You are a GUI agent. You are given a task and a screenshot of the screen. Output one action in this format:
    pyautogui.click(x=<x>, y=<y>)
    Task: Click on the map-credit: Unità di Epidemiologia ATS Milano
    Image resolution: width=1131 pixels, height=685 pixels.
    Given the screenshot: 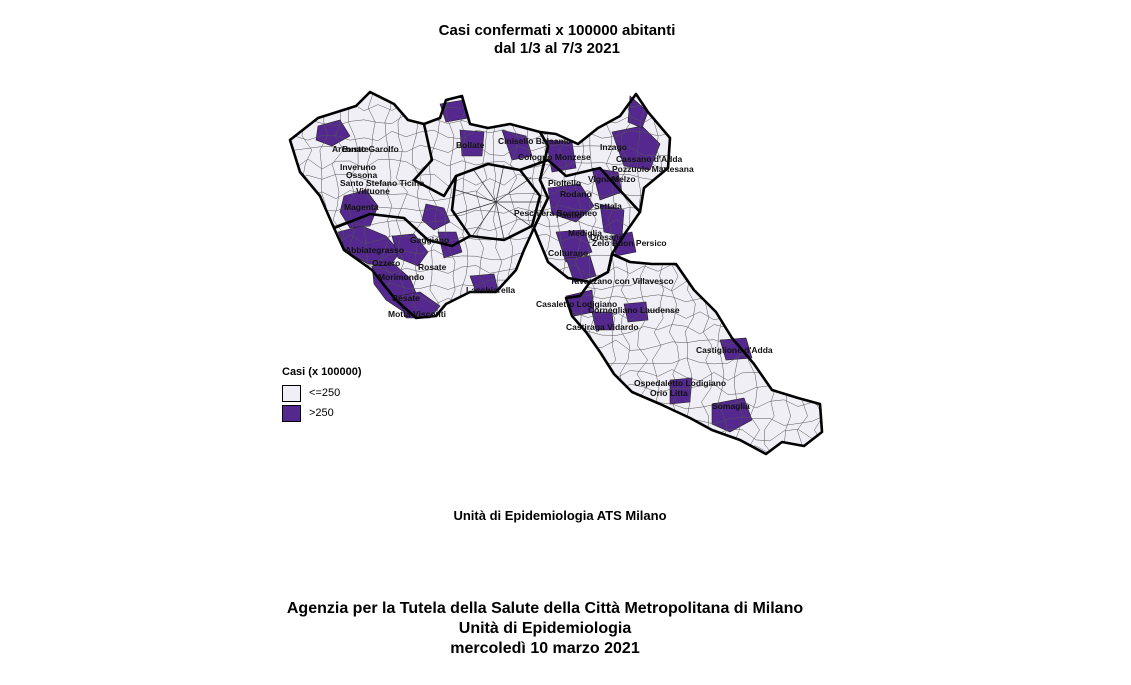 What is the action you would take?
    pyautogui.click(x=560, y=515)
    